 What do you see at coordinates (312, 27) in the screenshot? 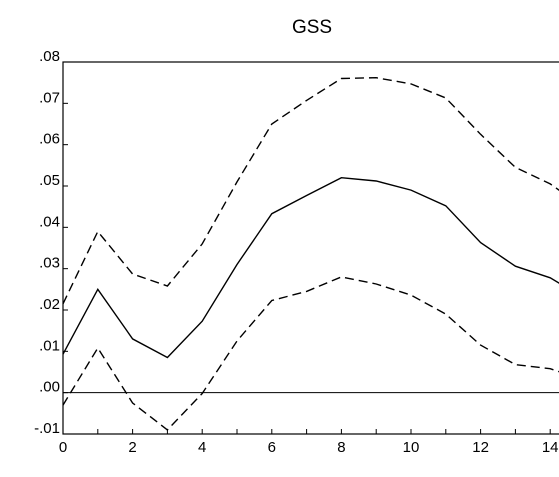
I see `chart-title: GSS` at bounding box center [312, 27].